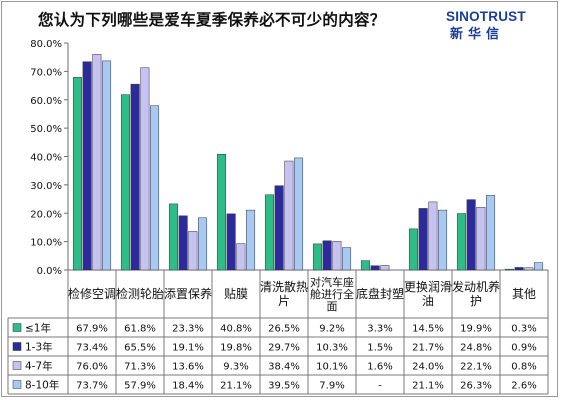  What do you see at coordinates (284, 348) in the screenshot?
I see `data-label: 29.7%` at bounding box center [284, 348].